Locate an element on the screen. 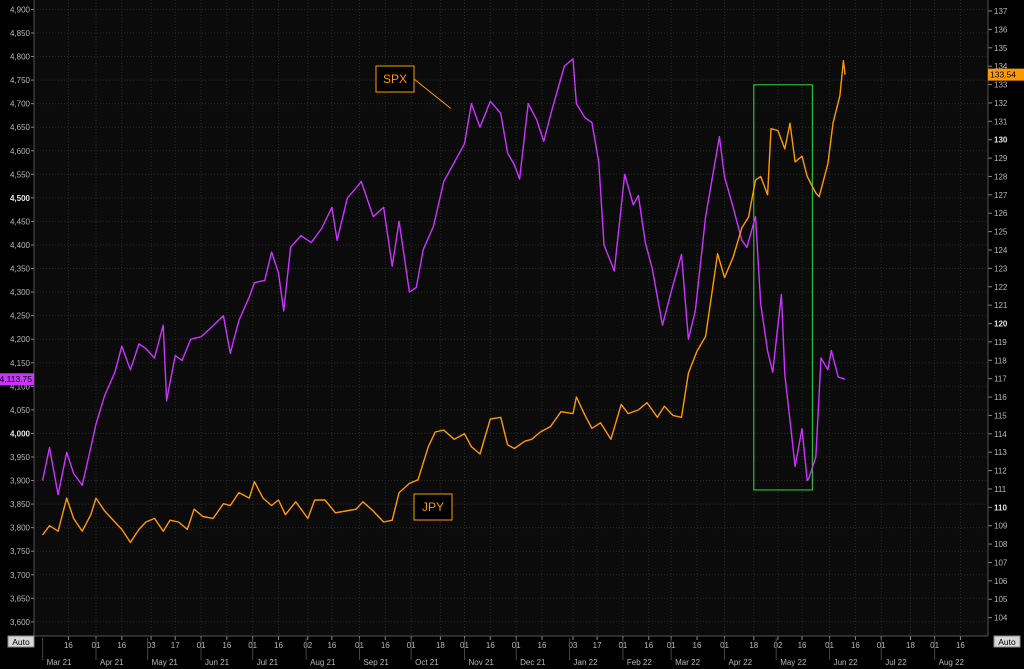 Image resolution: width=1024 pixels, height=669 pixels. right-axis-tick-label: 117 is located at coordinates (1000, 379).